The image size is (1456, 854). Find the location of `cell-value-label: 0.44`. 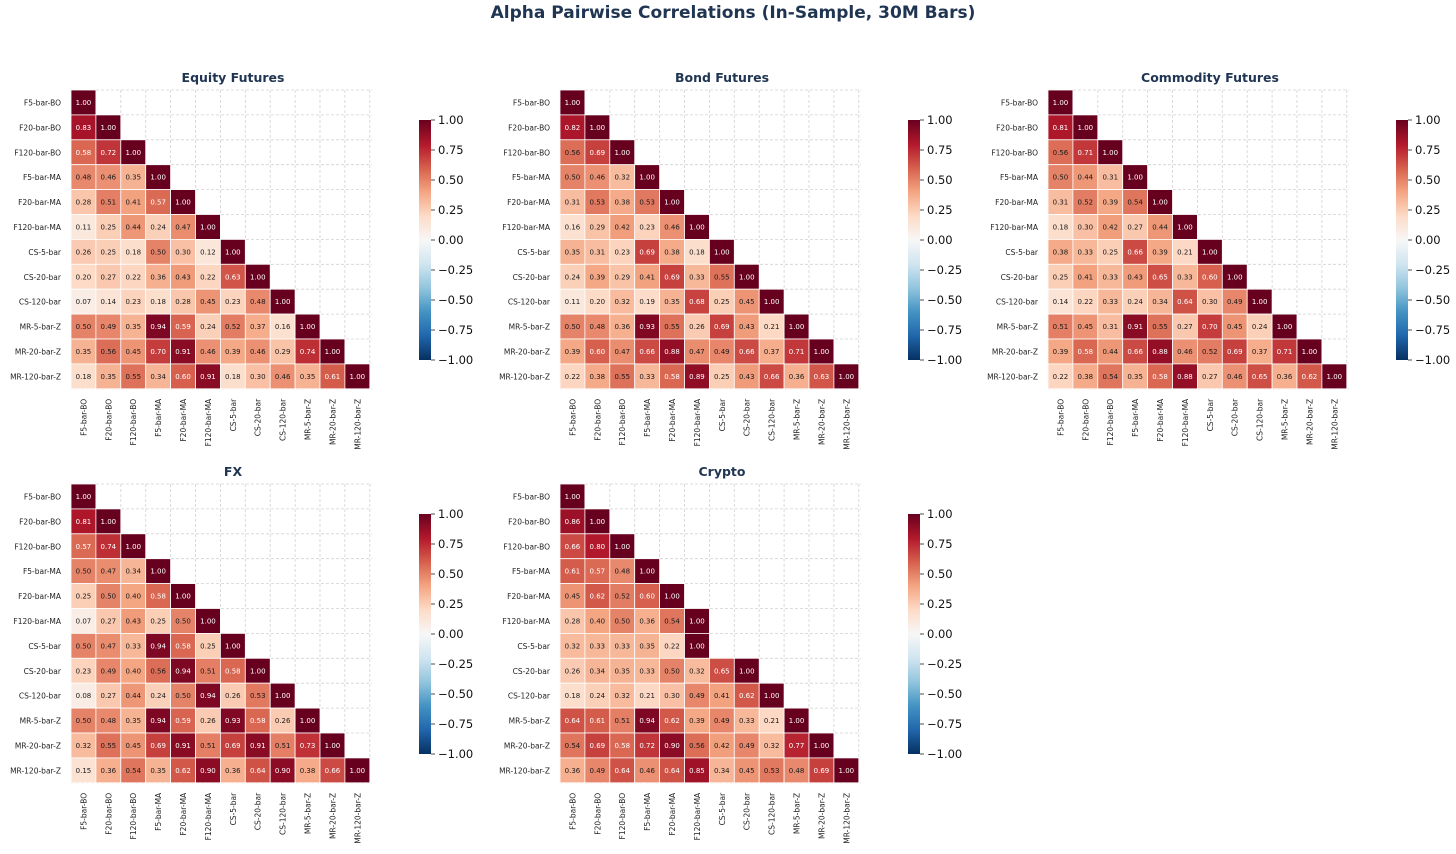

cell-value-label: 0.44 is located at coordinates (1086, 178).